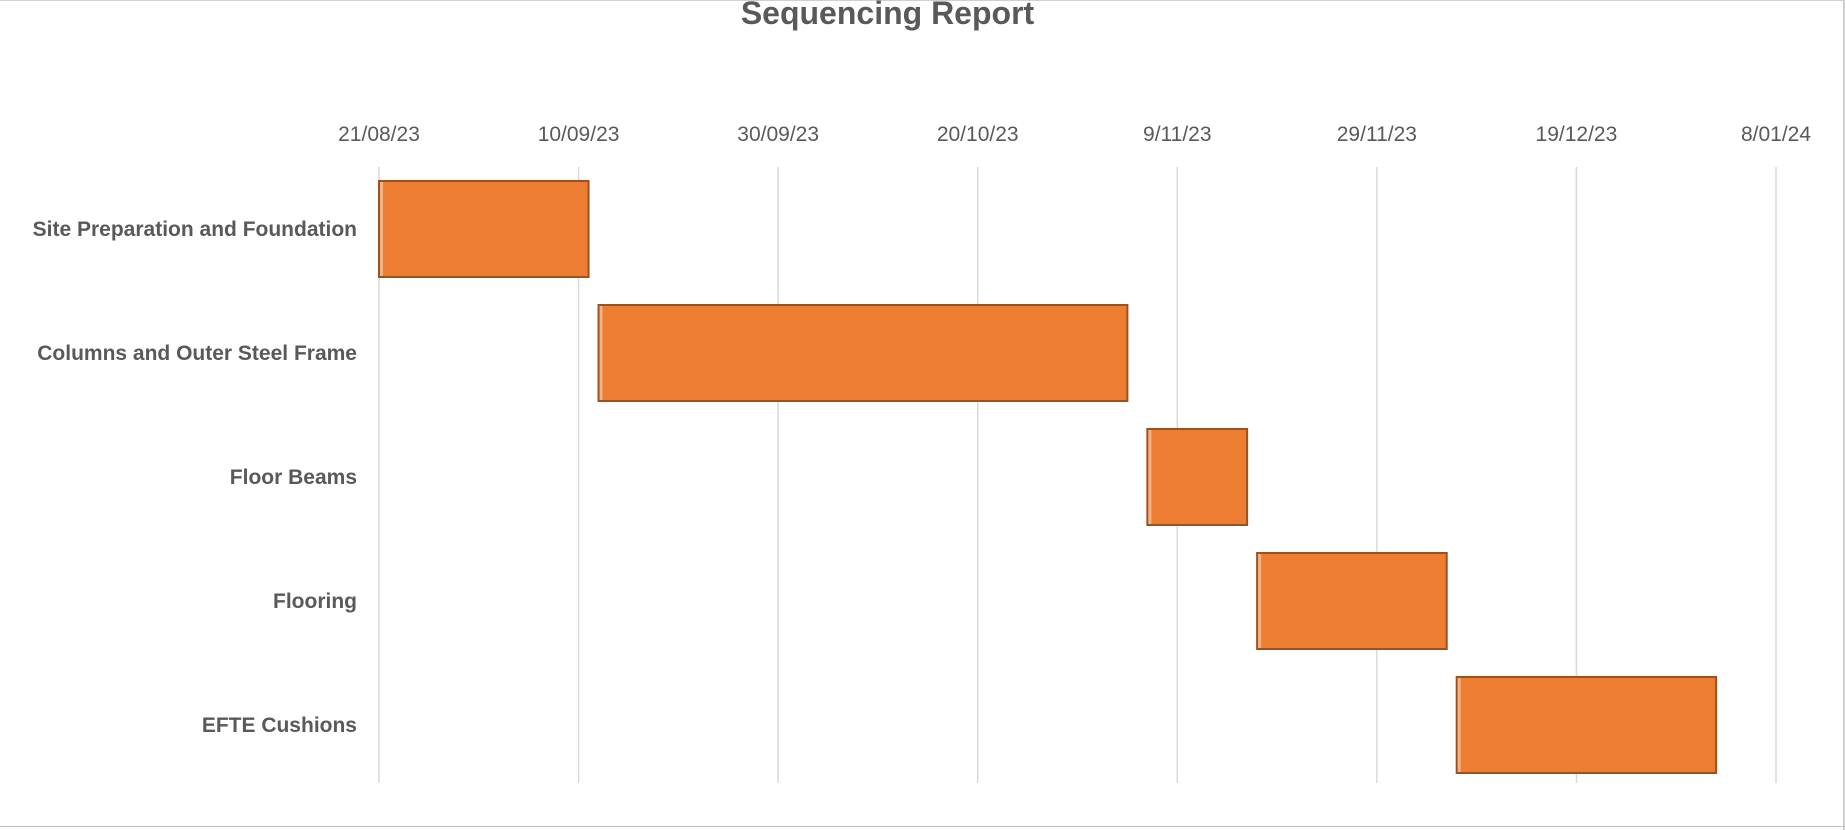  What do you see at coordinates (922, 826) in the screenshot?
I see `chart-border-bottom` at bounding box center [922, 826].